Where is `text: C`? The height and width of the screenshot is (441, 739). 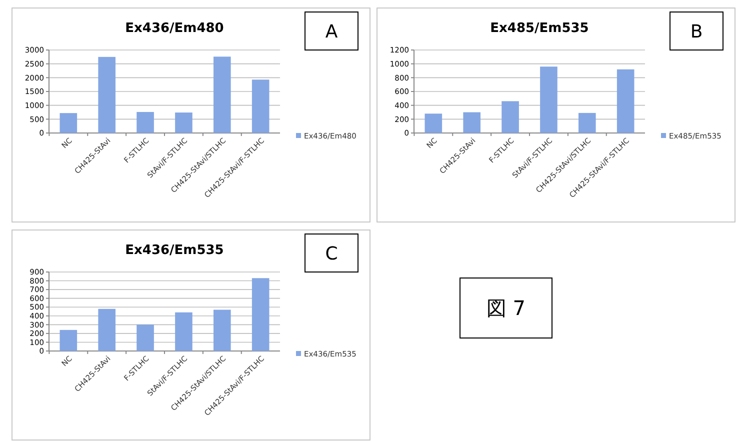
text: C is located at coordinates (331, 253).